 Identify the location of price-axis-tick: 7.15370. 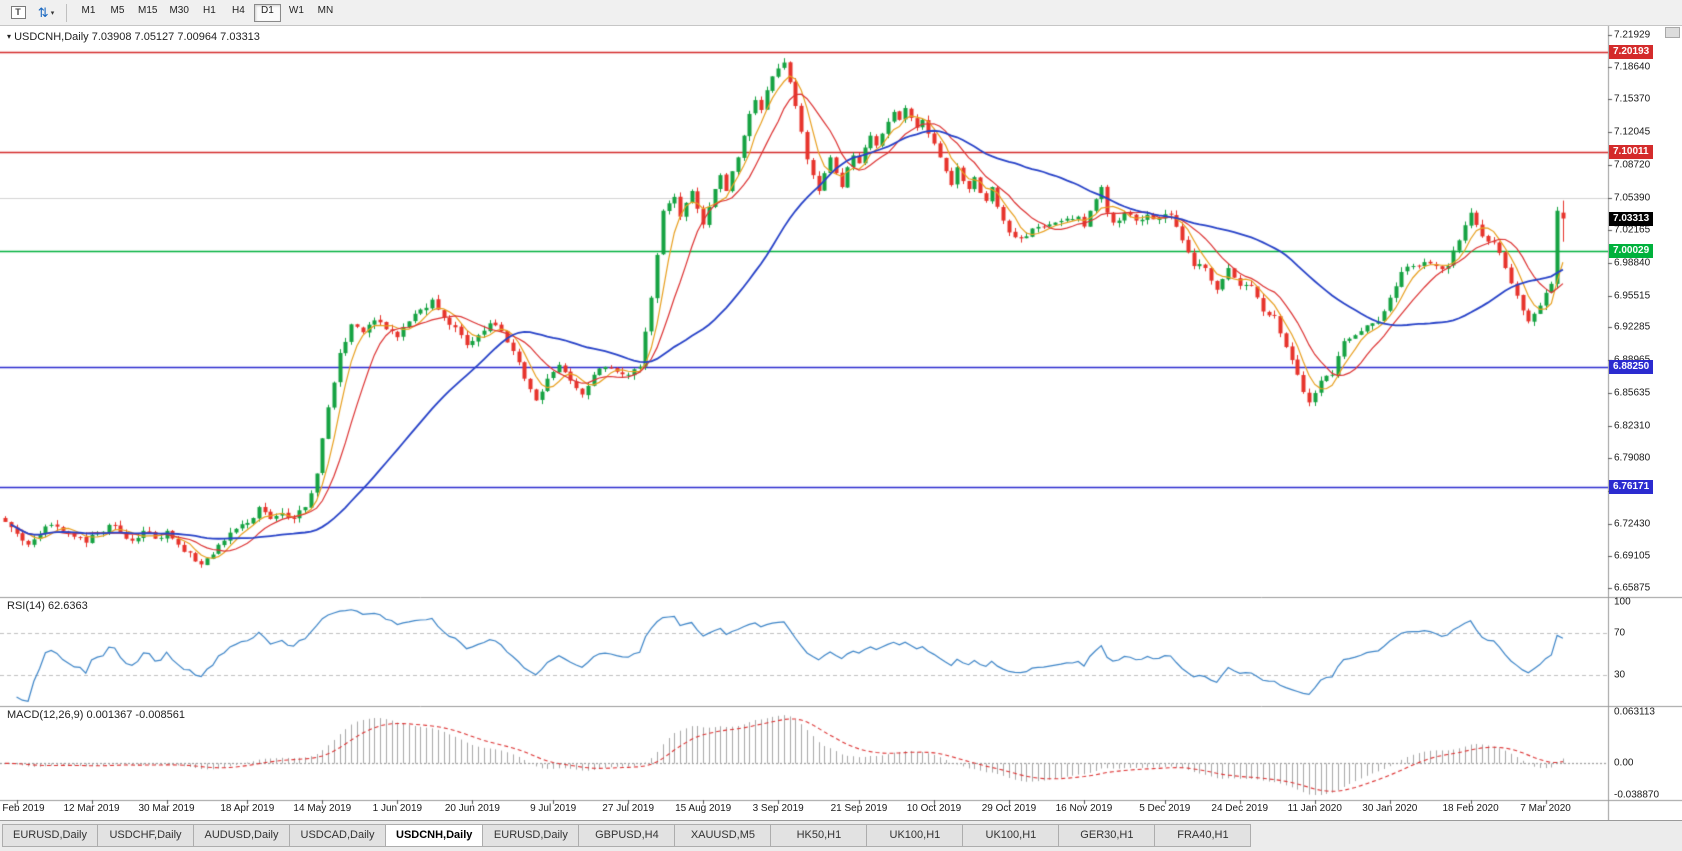
(1632, 99).